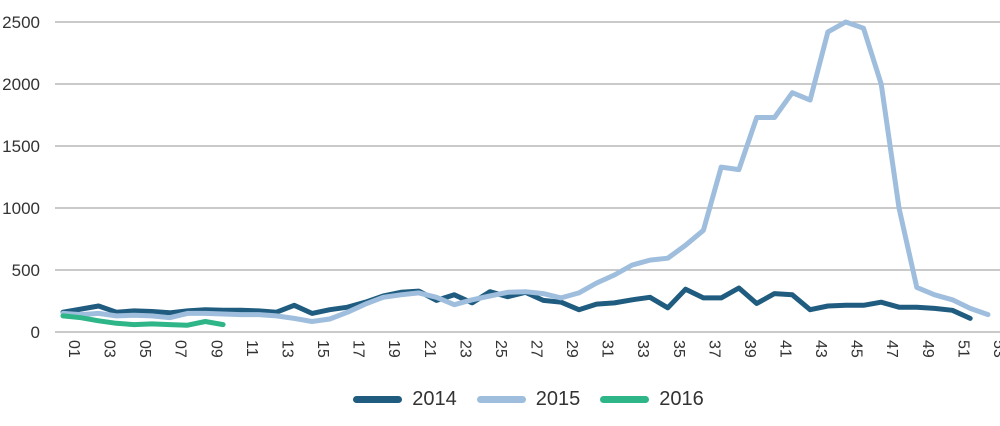 The height and width of the screenshot is (426, 1000). What do you see at coordinates (21, 84) in the screenshot?
I see `y-tick-label: 2000` at bounding box center [21, 84].